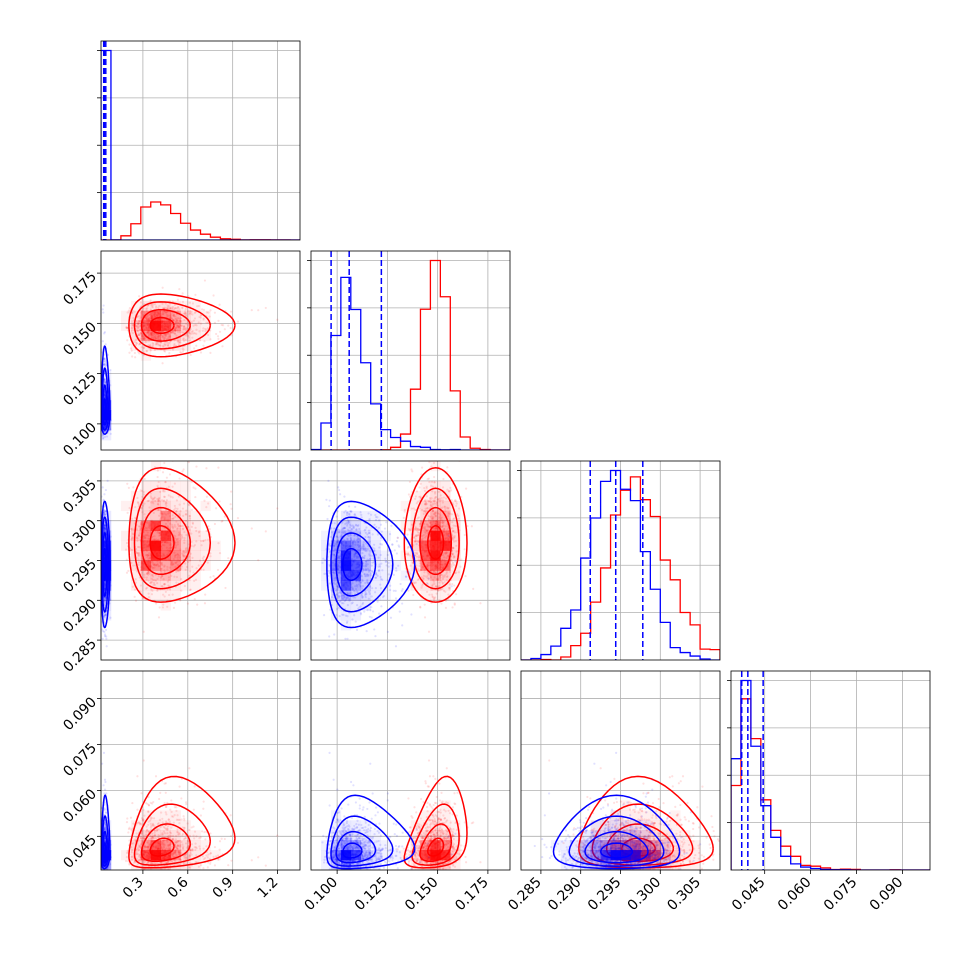  Describe the element at coordinates (830, 774) in the screenshot. I see `histogram-step` at that location.